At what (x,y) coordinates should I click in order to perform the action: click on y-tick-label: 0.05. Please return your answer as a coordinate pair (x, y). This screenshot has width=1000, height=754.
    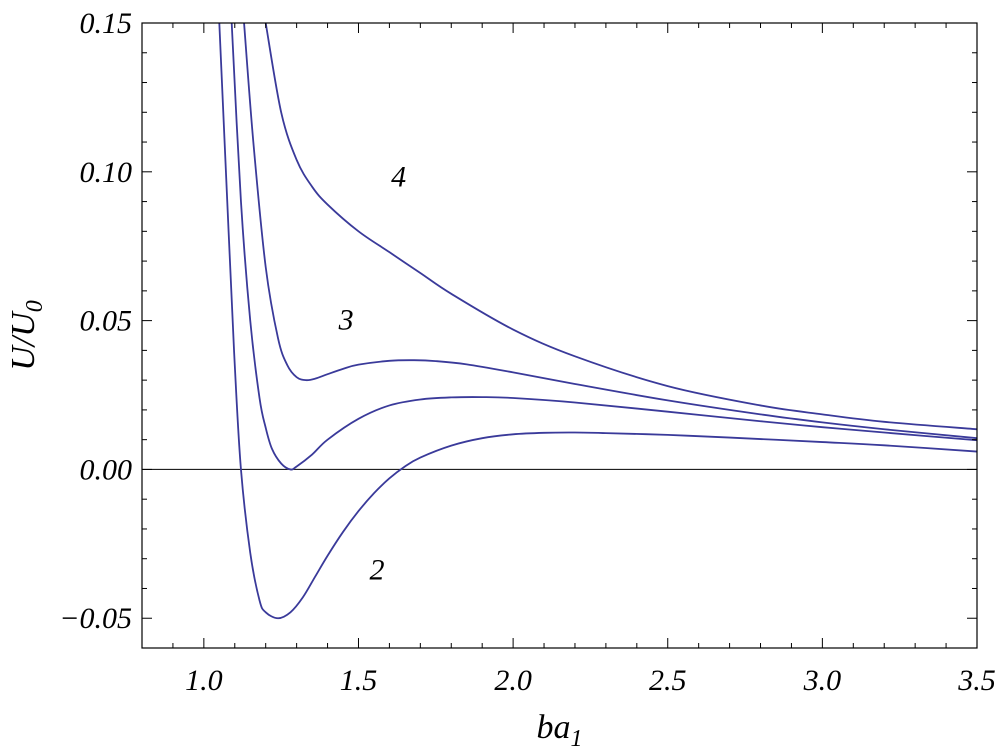
    Looking at the image, I should click on (106, 321).